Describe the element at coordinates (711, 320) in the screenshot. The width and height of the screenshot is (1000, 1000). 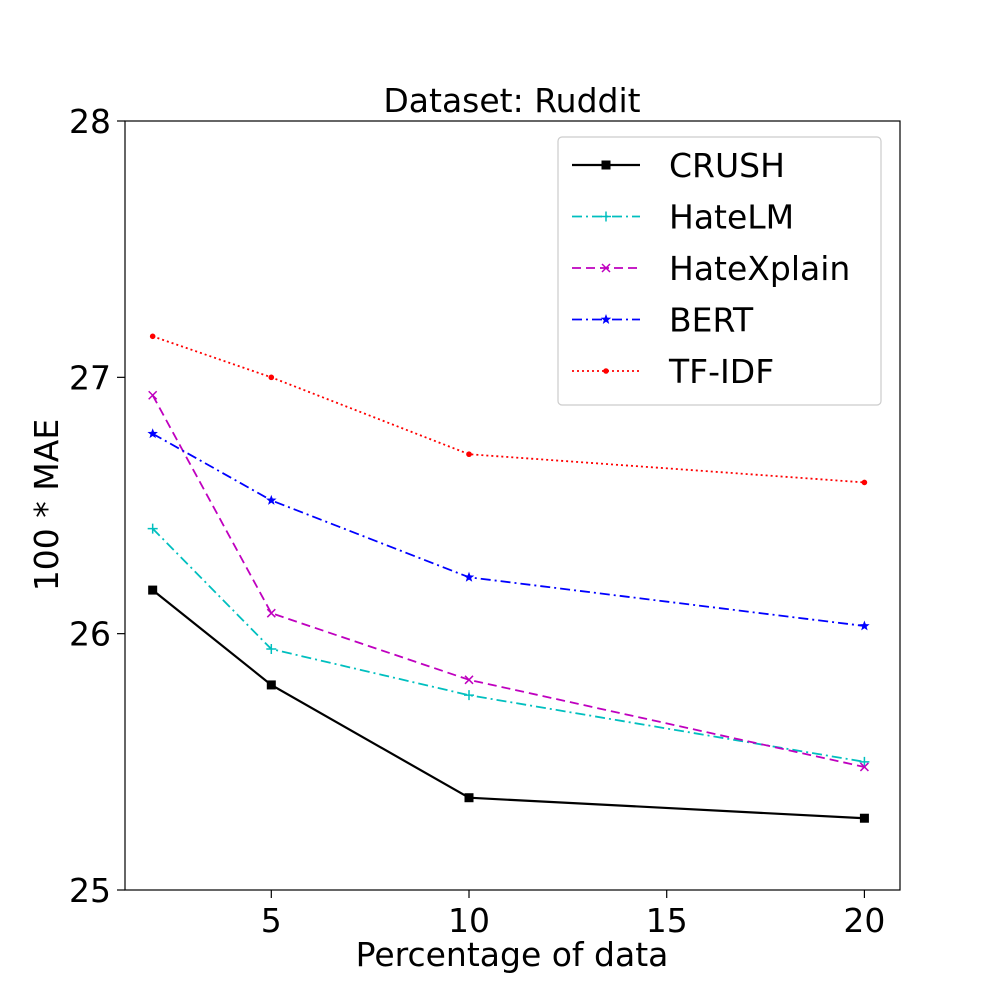
I see `legend-label-bert: BERT` at that location.